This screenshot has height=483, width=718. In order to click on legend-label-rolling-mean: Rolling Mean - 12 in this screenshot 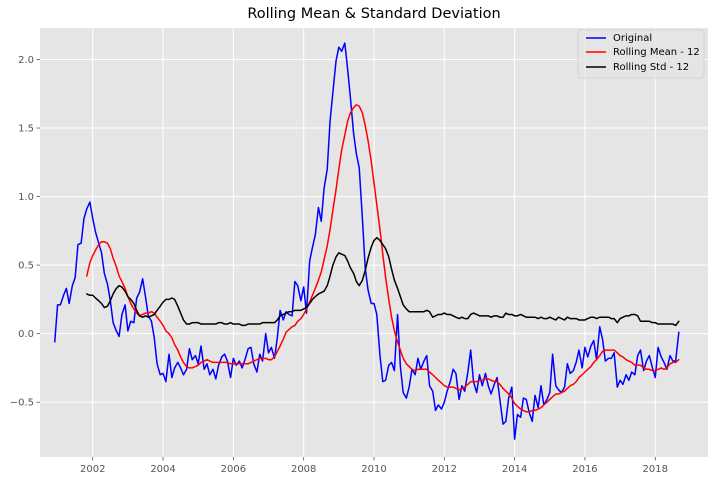, I will do `click(656, 52)`.